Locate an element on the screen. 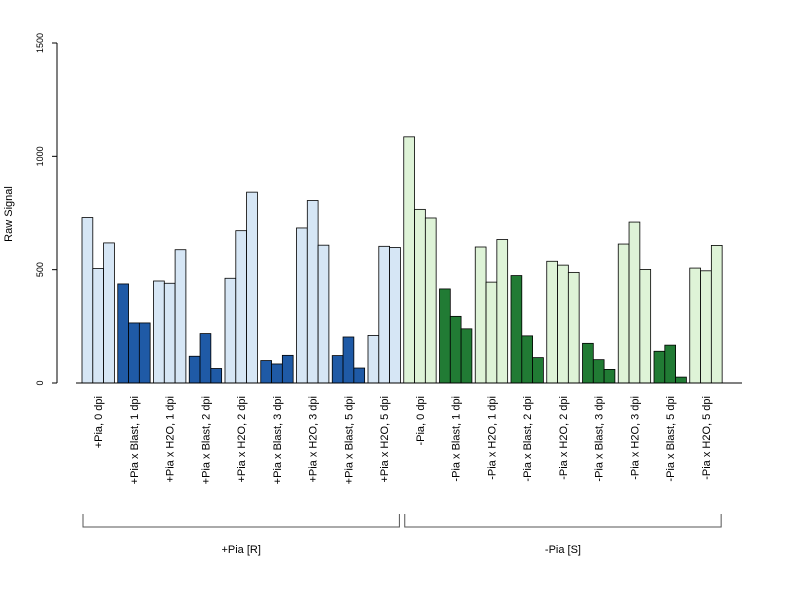 The width and height of the screenshot is (800, 600). category-label: +Pia x Blast, 5 dpi is located at coordinates (349, 440).